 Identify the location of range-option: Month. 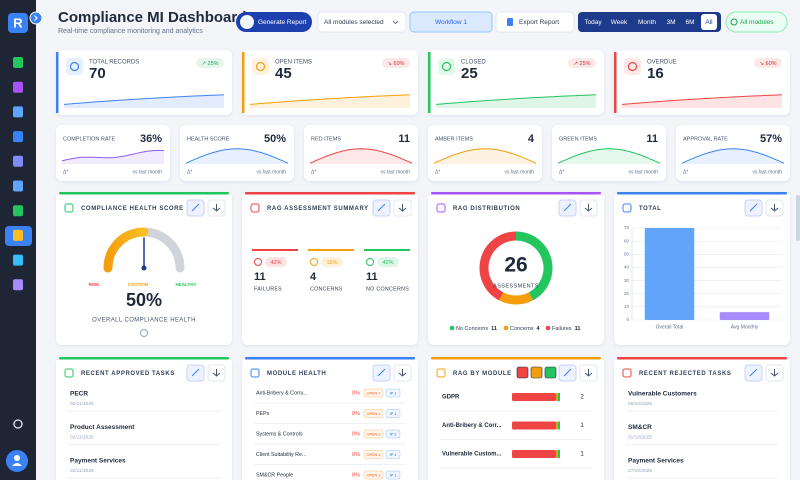
(647, 22).